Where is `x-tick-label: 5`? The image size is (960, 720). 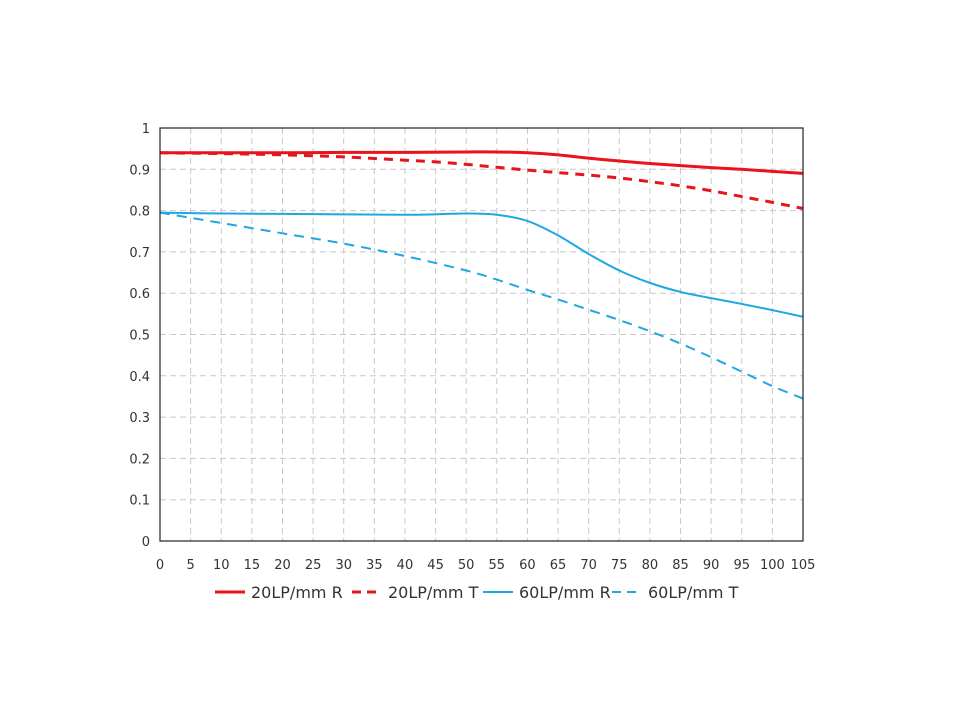
x-tick-label: 5 is located at coordinates (190, 565).